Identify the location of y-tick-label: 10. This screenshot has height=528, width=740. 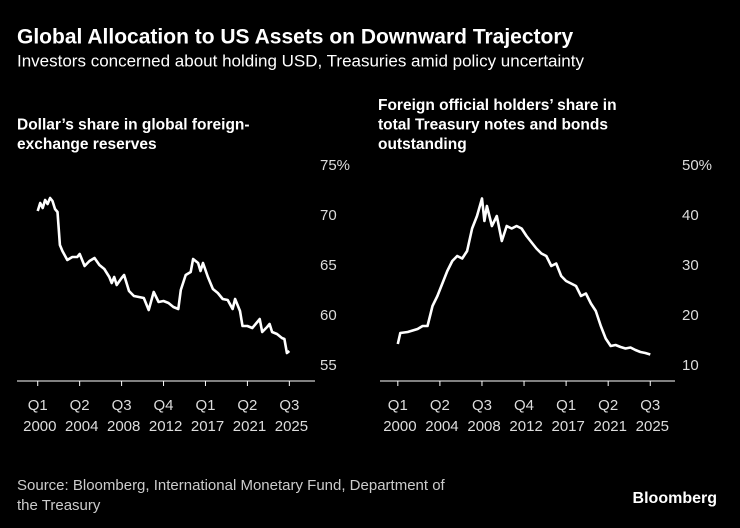
(690, 365).